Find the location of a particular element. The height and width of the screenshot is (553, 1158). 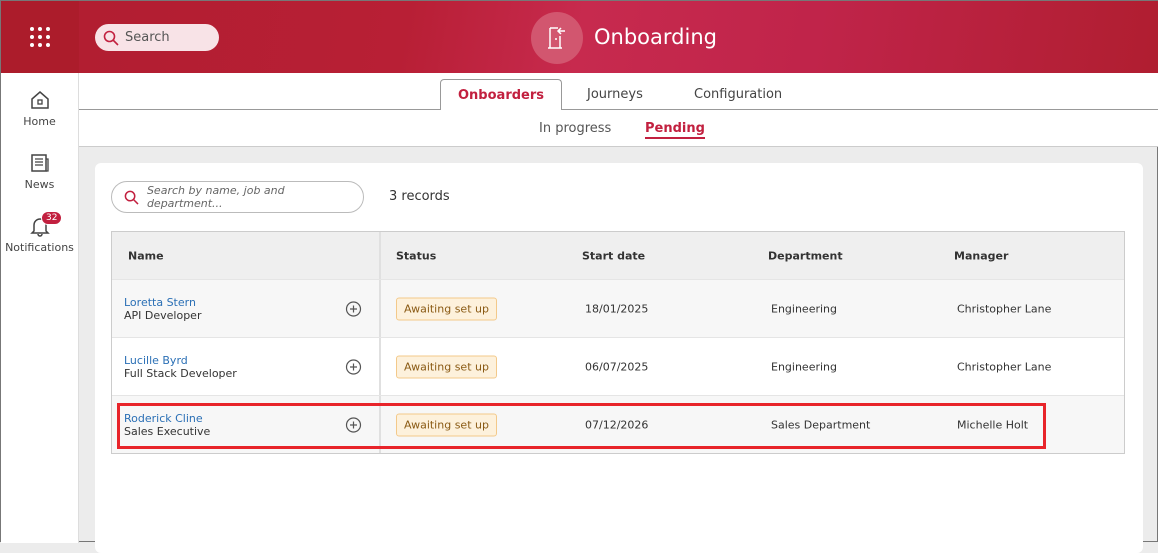

department: Sales Department is located at coordinates (821, 424).